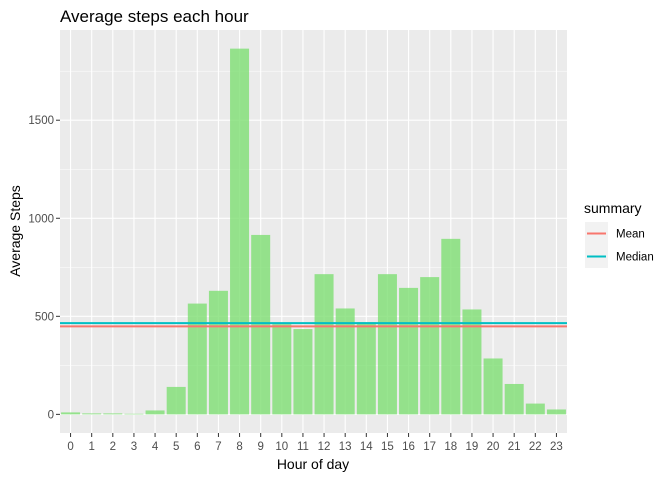 The image size is (672, 480). I want to click on chart-title: Average steps each hour, so click(154, 16).